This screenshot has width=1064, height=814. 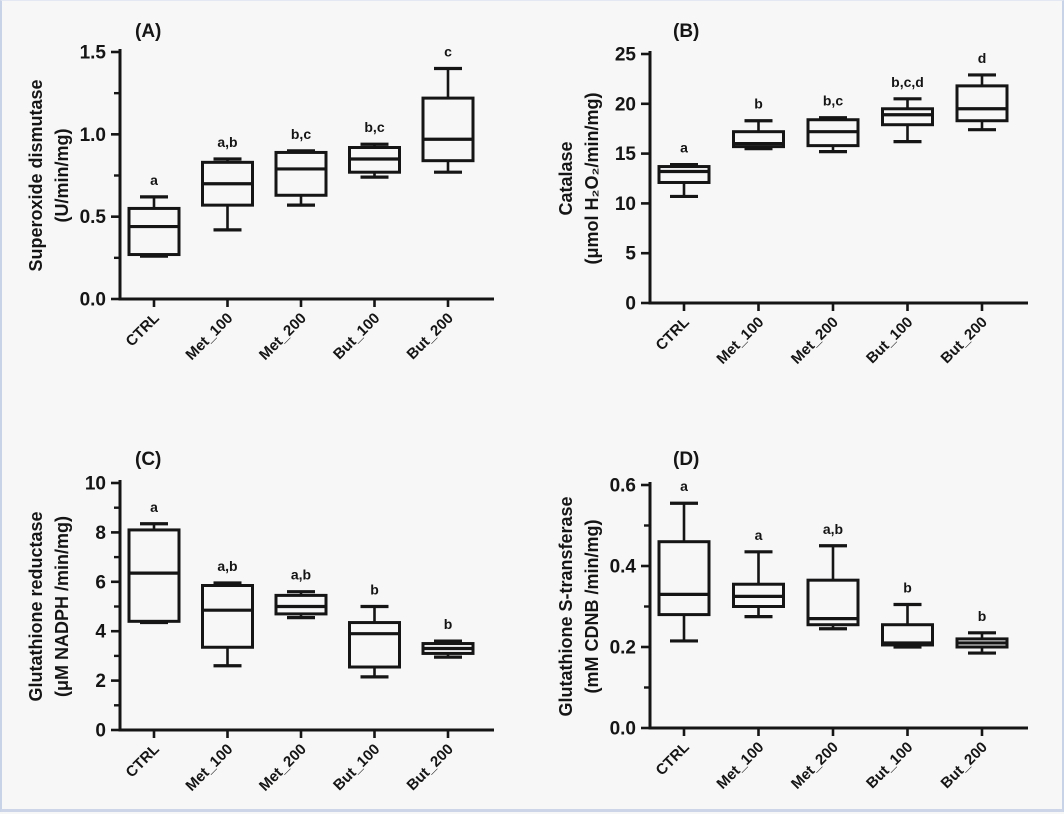 What do you see at coordinates (625, 204) in the screenshot?
I see `svg-text: 10` at bounding box center [625, 204].